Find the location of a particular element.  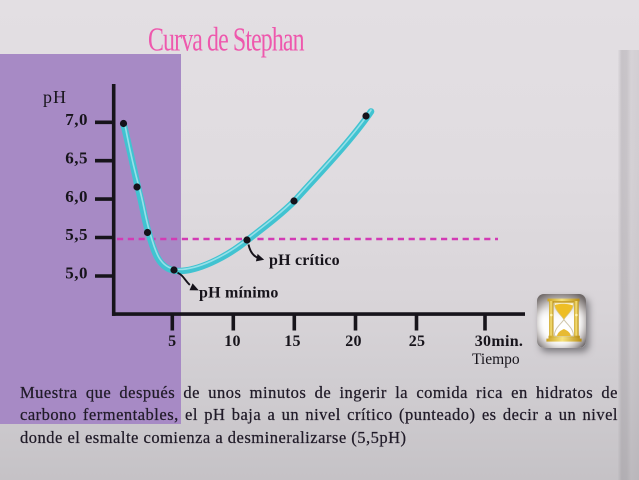

svg-text: 30min. is located at coordinates (499, 341).